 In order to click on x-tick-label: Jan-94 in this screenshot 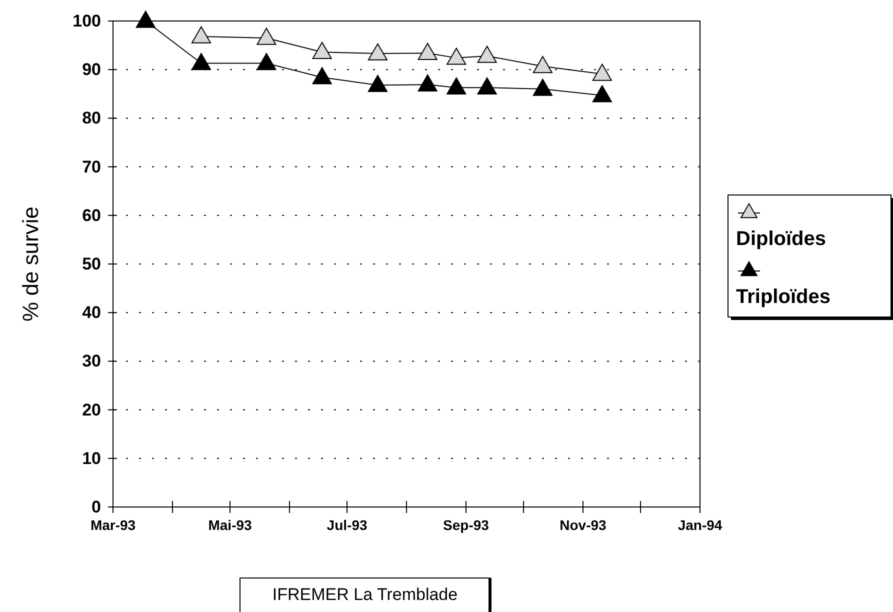, I will do `click(700, 525)`.